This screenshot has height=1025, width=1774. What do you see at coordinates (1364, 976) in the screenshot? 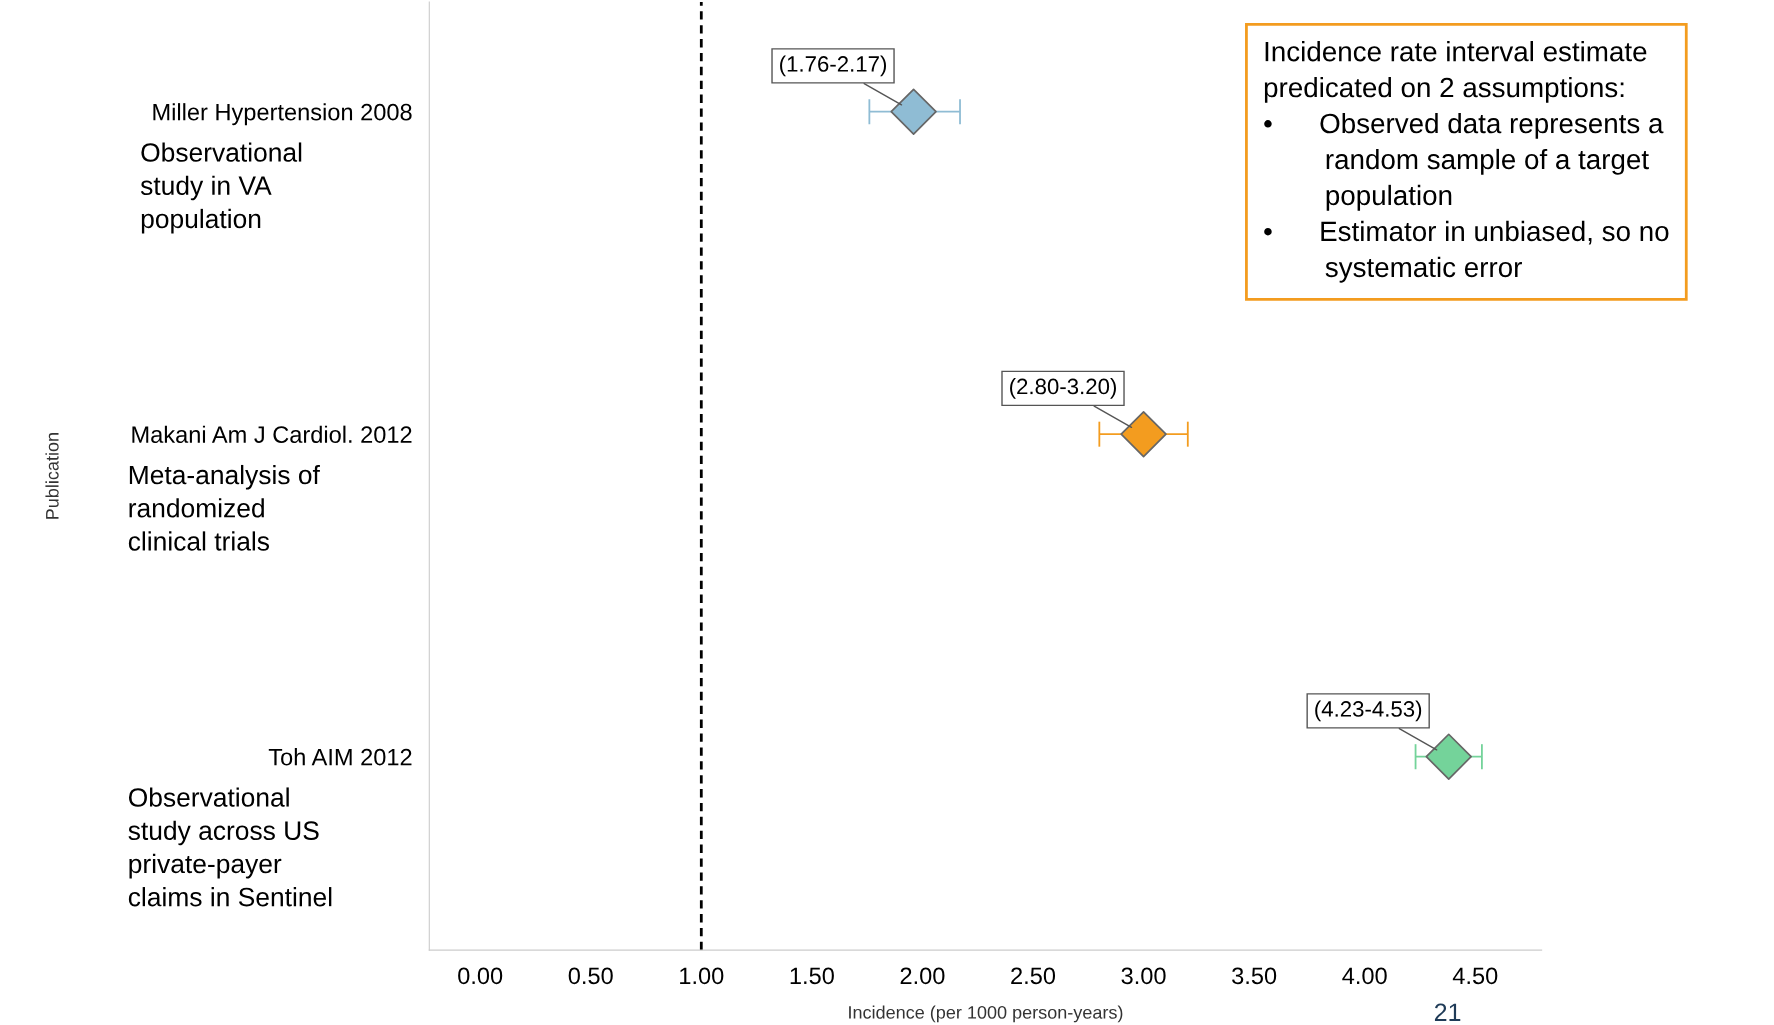
I see `x-tick-label: 4.00` at bounding box center [1364, 976].